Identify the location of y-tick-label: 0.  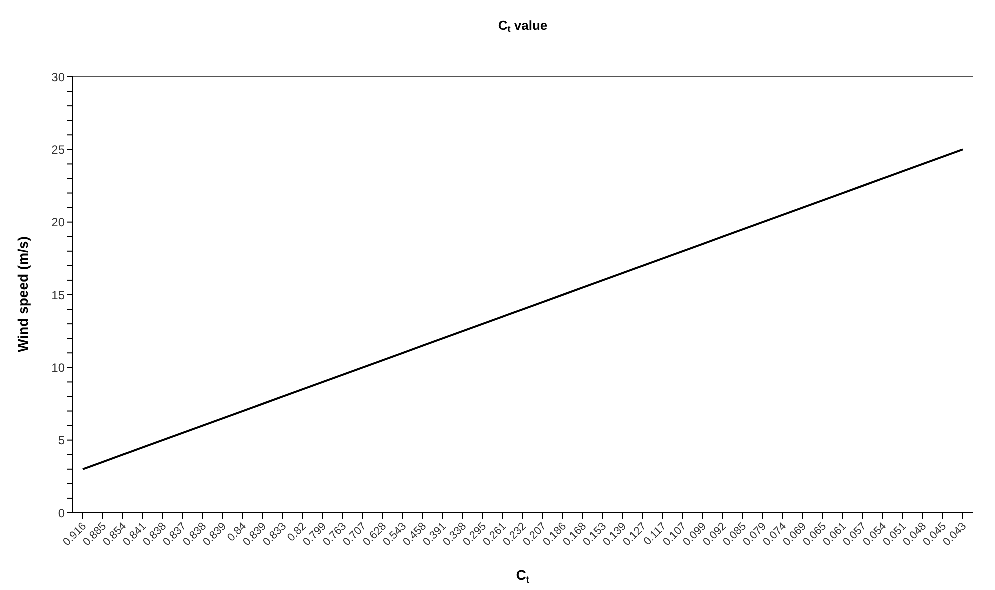
(62, 513).